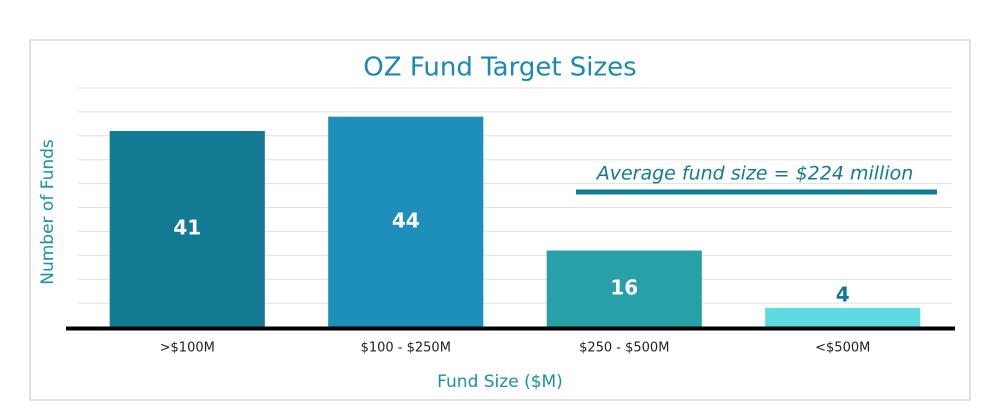  Describe the element at coordinates (499, 68) in the screenshot. I see `chart-title: OZ Fund Target Sizes` at that location.